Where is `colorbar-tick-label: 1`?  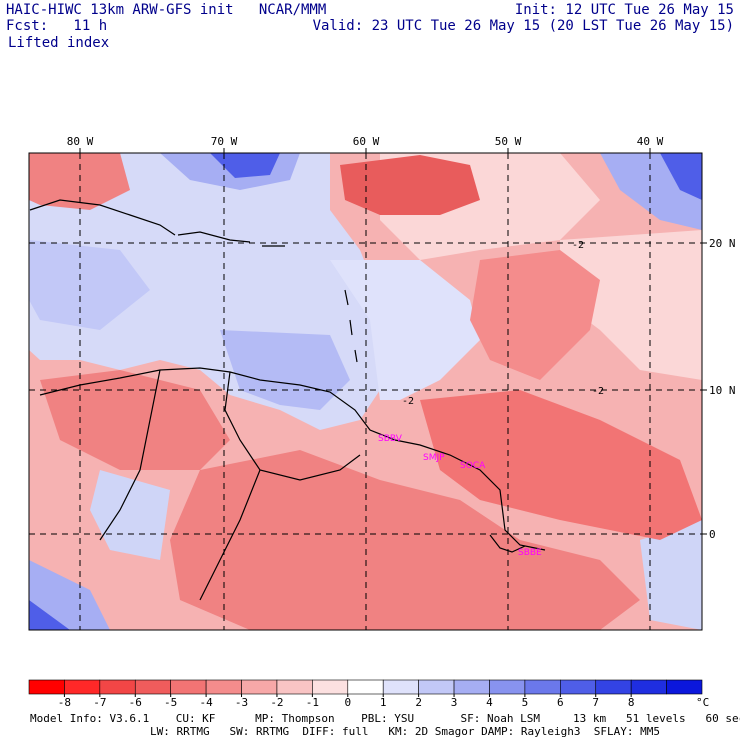
colorbar-tick-label: 1 is located at coordinates (383, 702).